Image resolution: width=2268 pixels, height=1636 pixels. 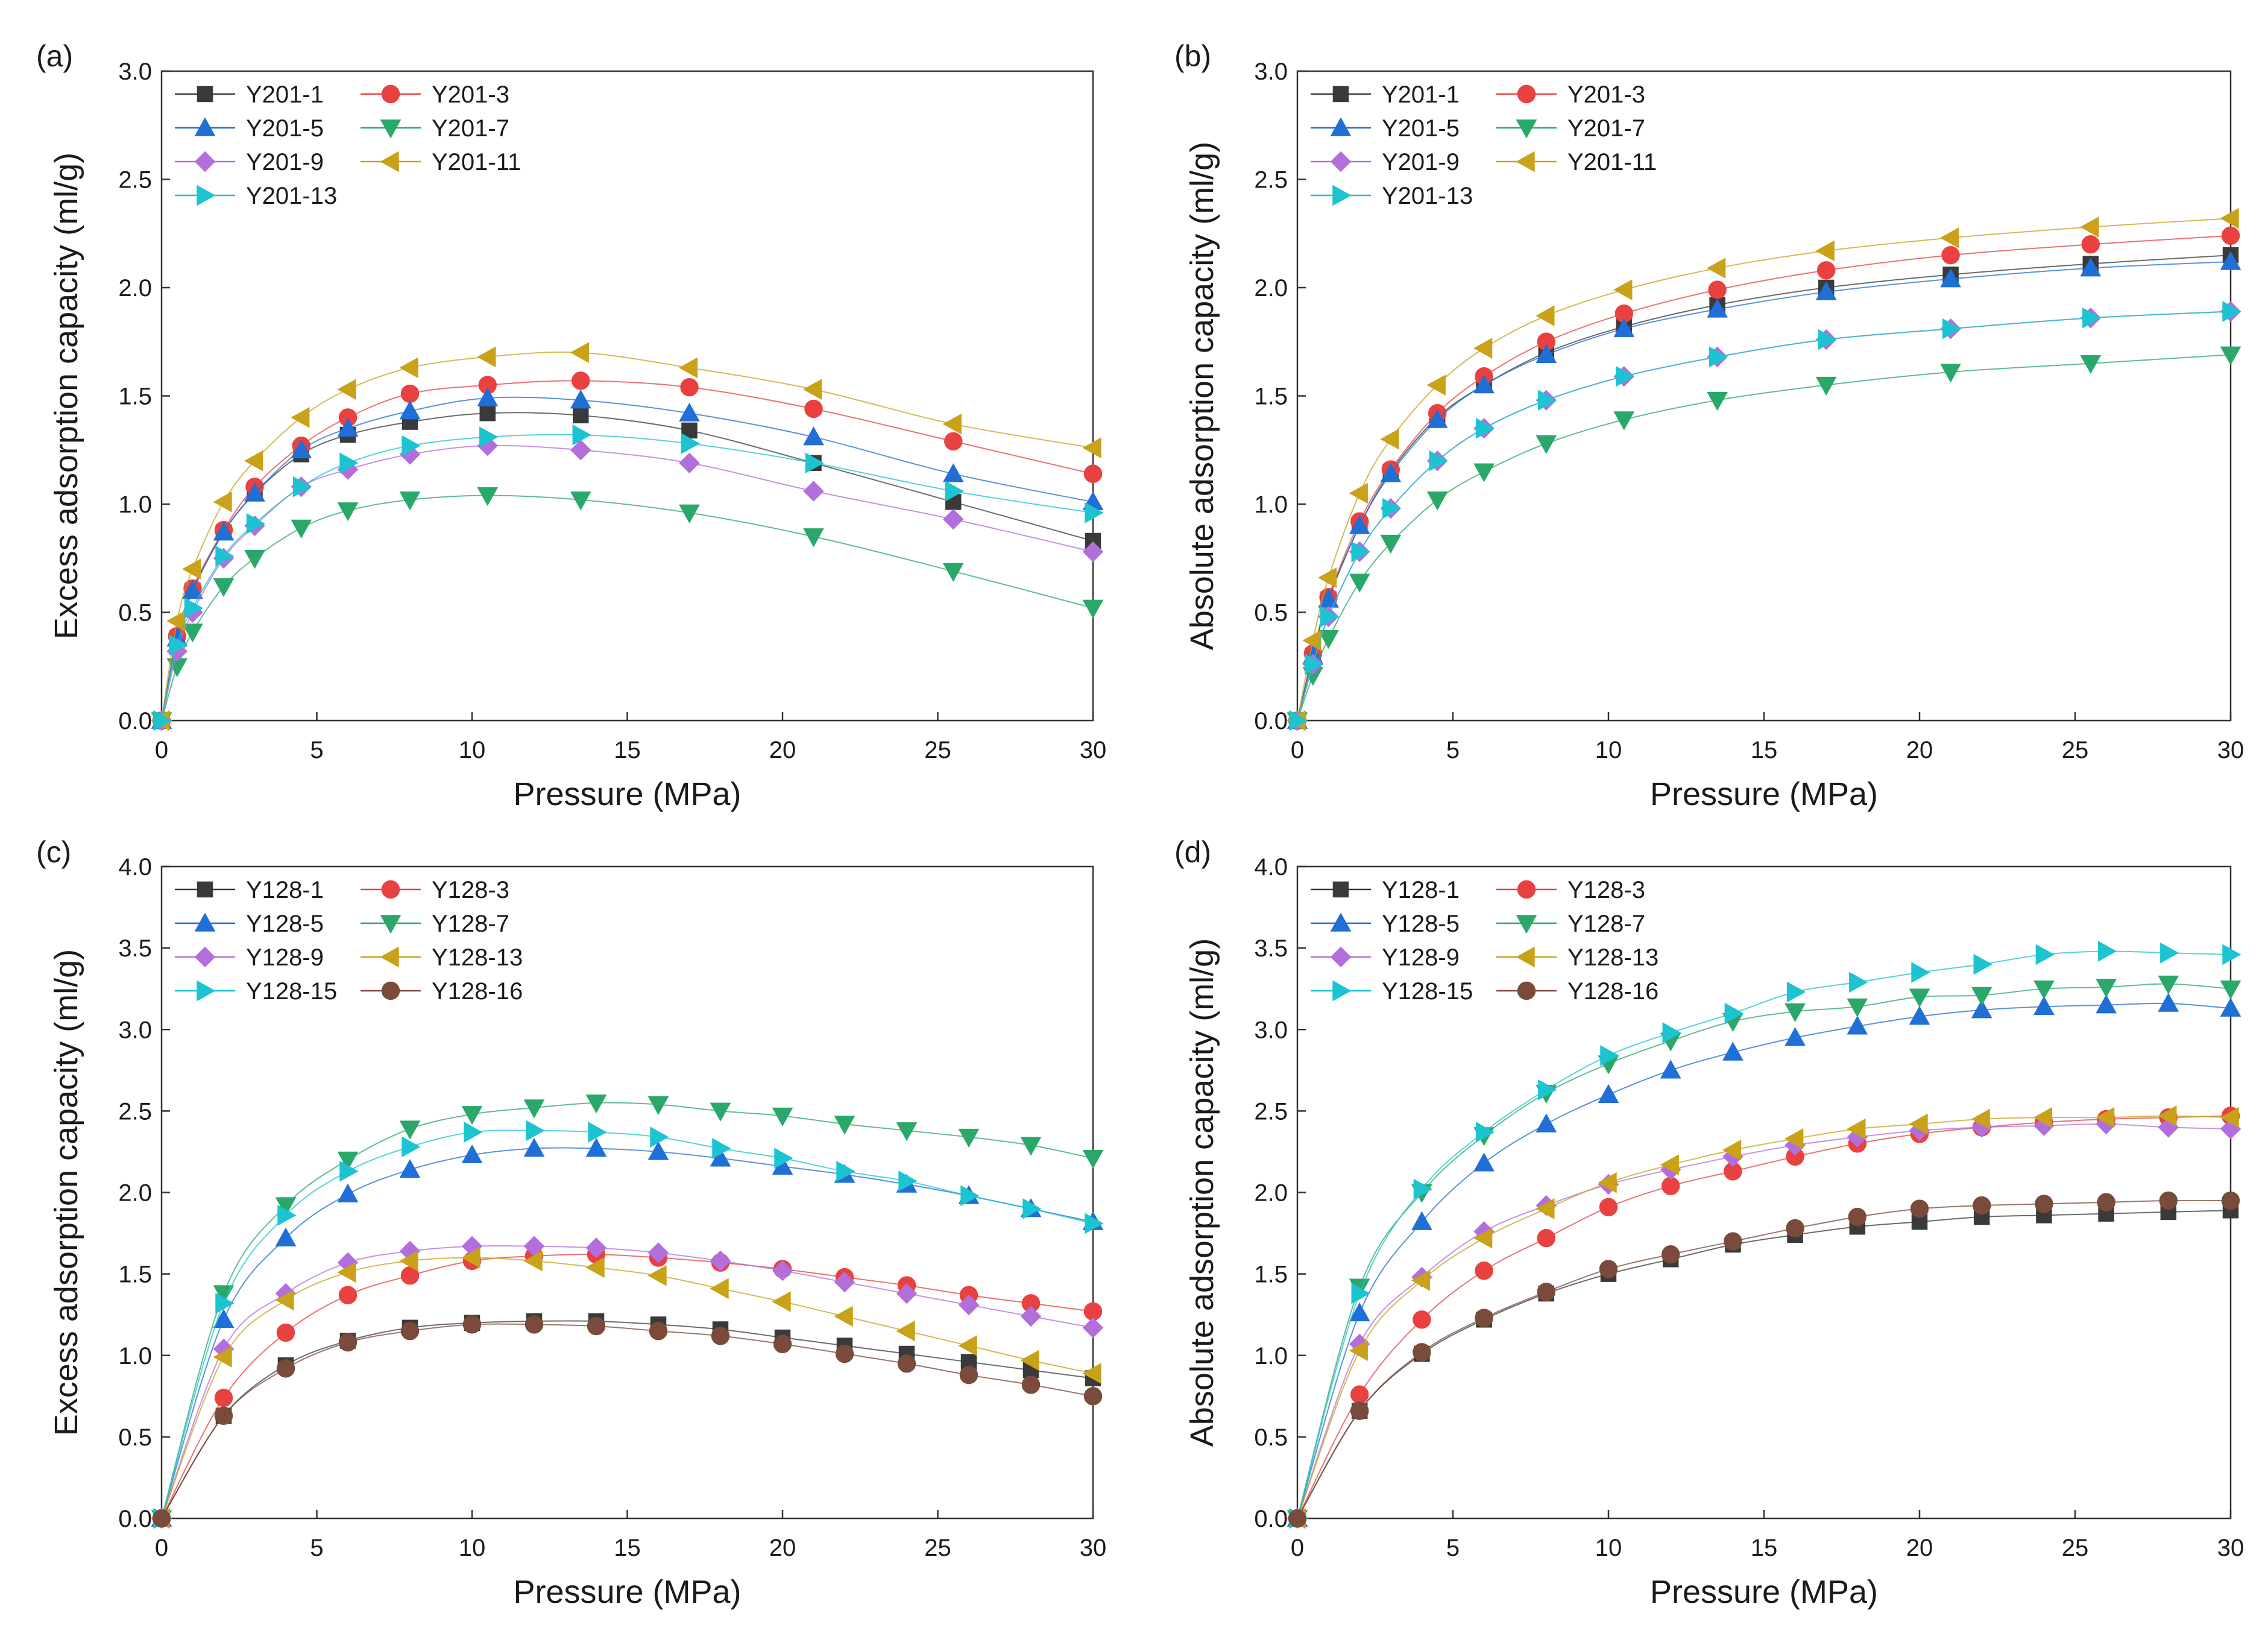 What do you see at coordinates (1271, 721) in the screenshot?
I see `y-tick-label: 0.0` at bounding box center [1271, 721].